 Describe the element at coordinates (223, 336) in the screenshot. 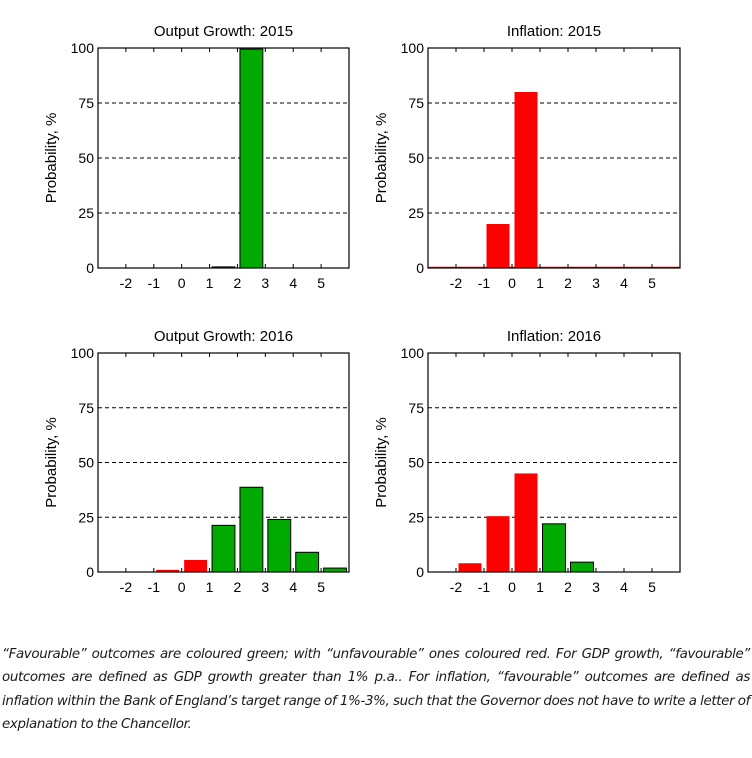

I see `chart-title: Output Growth: 2016` at that location.